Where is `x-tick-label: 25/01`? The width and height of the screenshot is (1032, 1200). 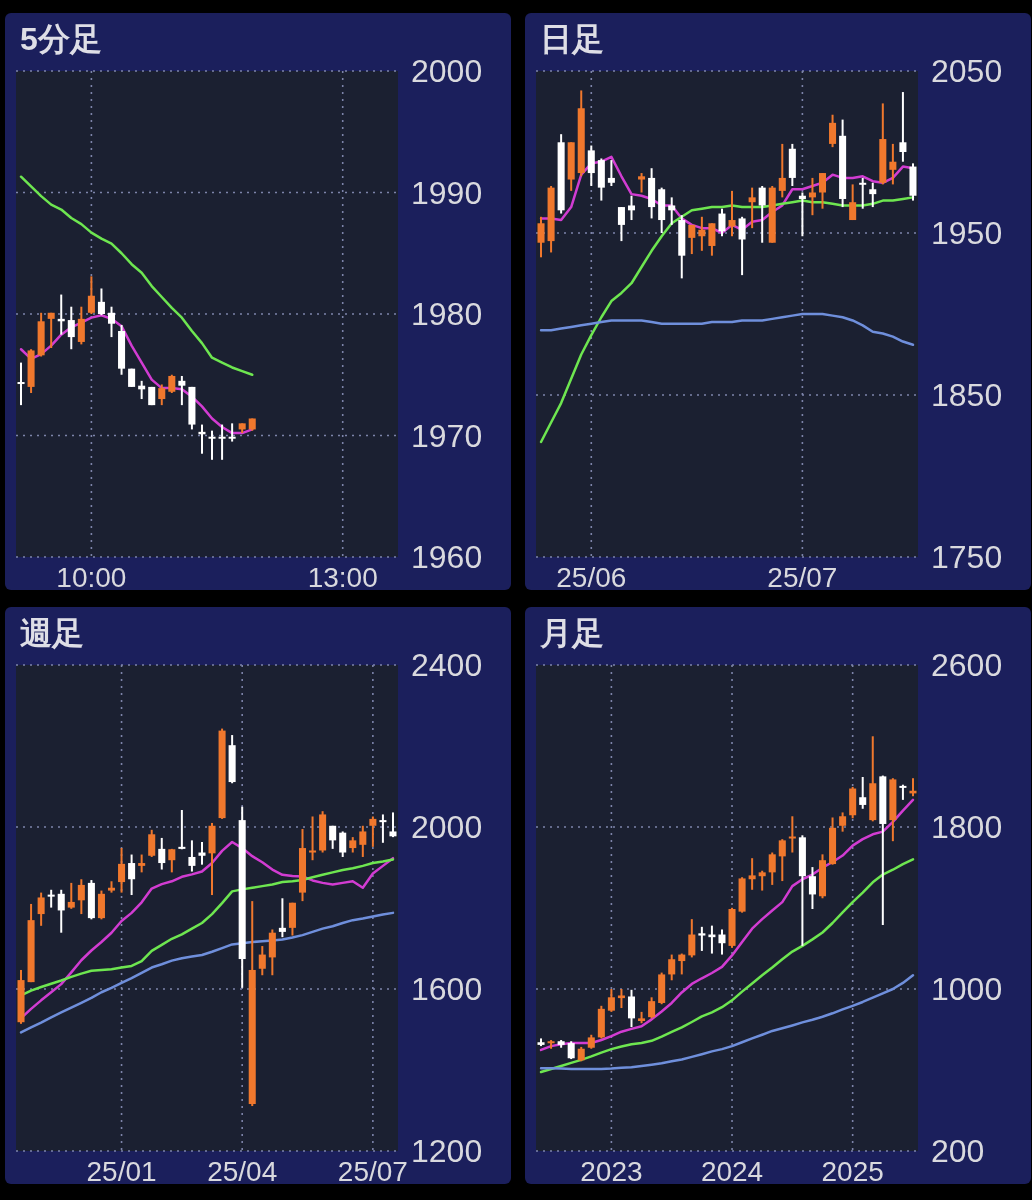 x-tick-label: 25/01 is located at coordinates (121, 1171).